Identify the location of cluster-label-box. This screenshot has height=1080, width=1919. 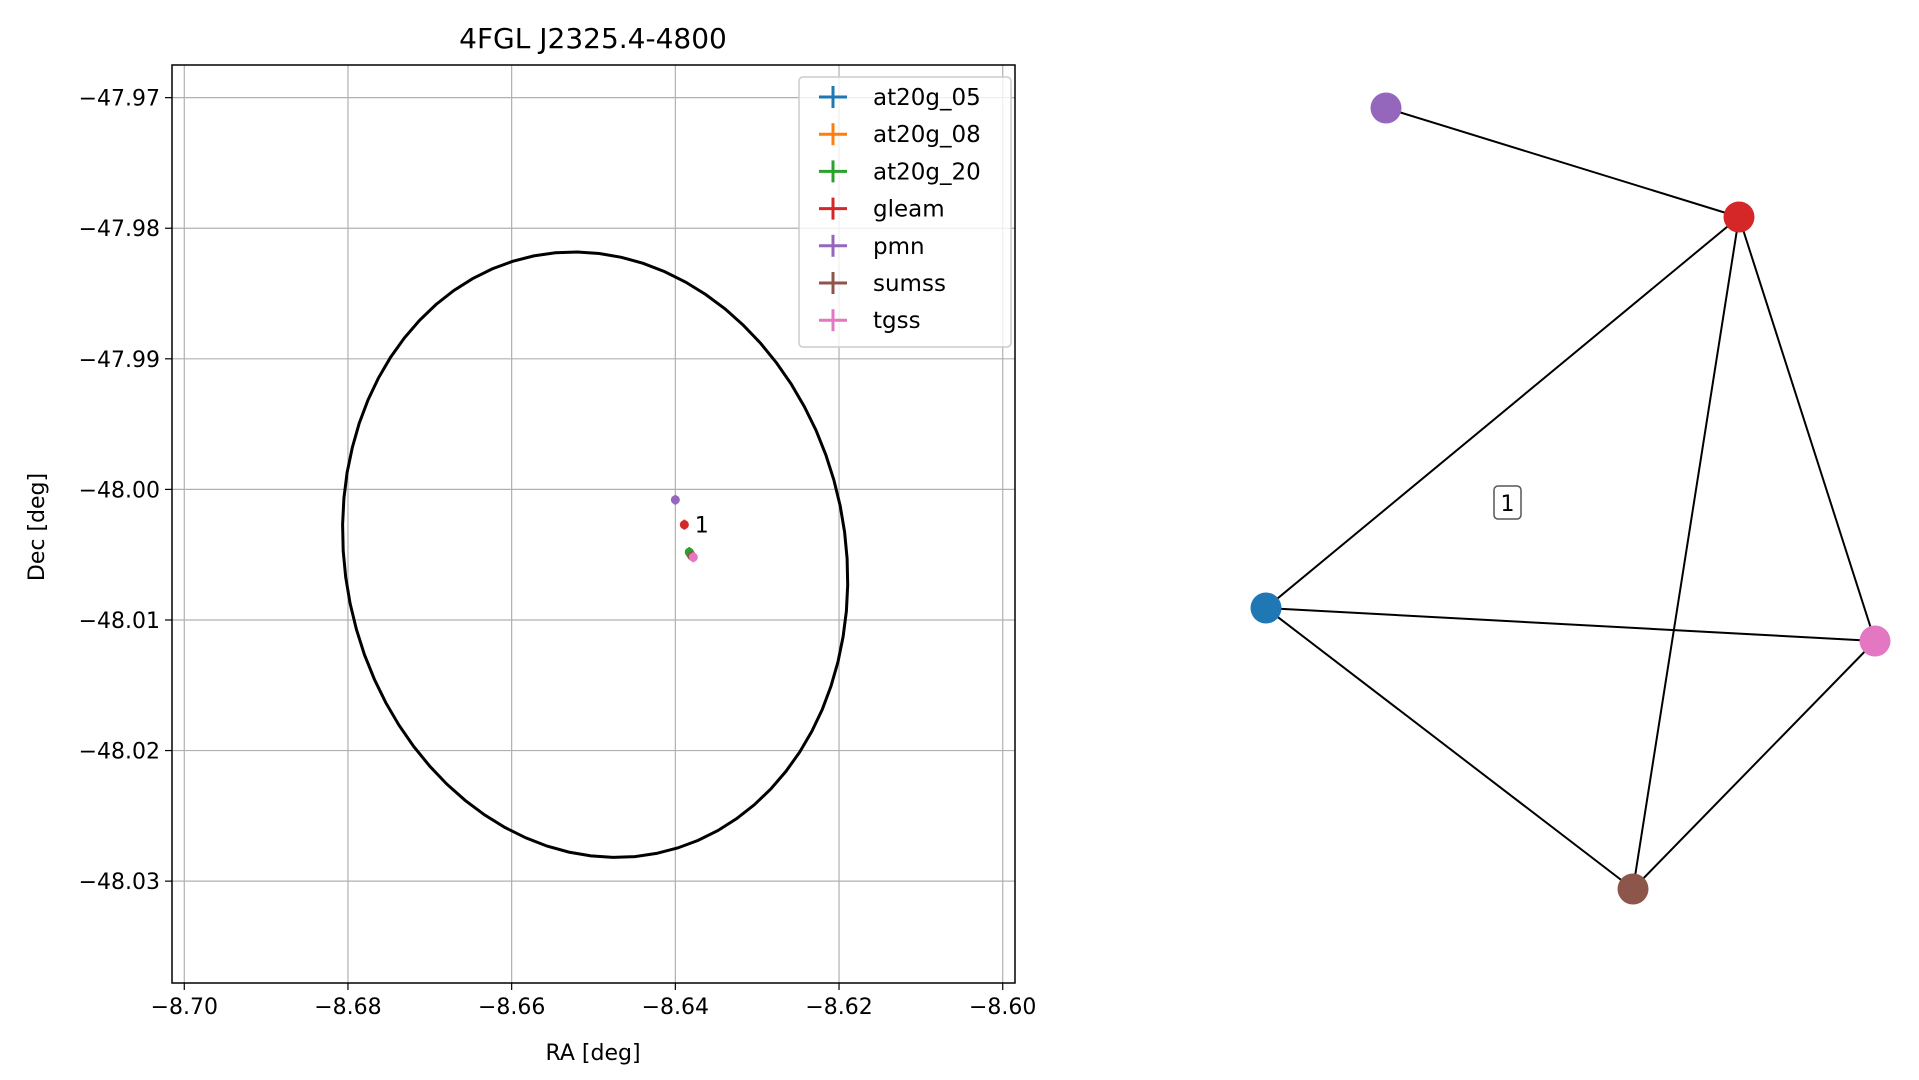
(1507, 502).